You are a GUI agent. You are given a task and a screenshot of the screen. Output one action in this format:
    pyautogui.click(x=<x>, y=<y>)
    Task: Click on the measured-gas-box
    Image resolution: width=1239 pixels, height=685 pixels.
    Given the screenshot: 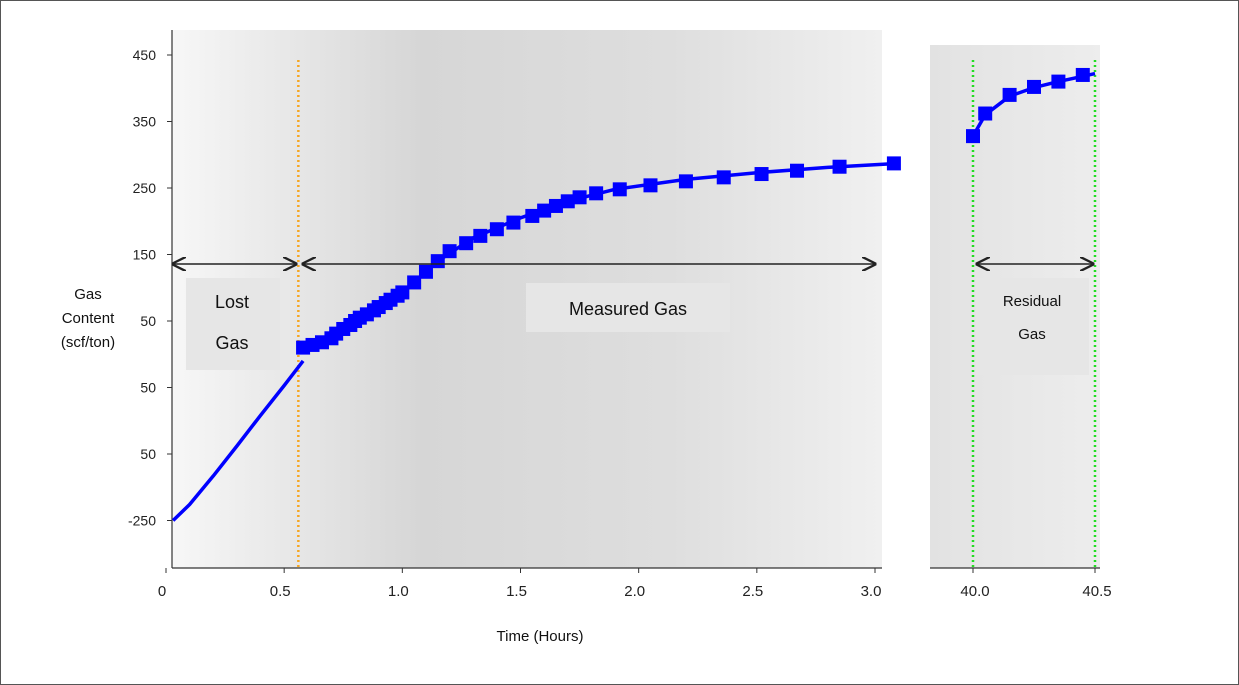 What is the action you would take?
    pyautogui.click(x=628, y=307)
    